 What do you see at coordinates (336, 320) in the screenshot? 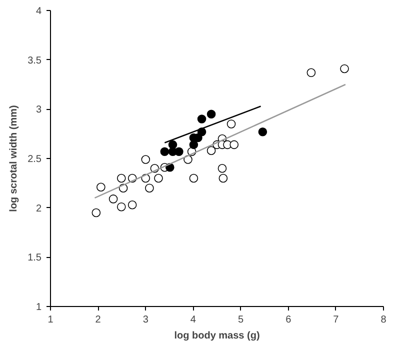
I see `x-tick-label: 7` at bounding box center [336, 320].